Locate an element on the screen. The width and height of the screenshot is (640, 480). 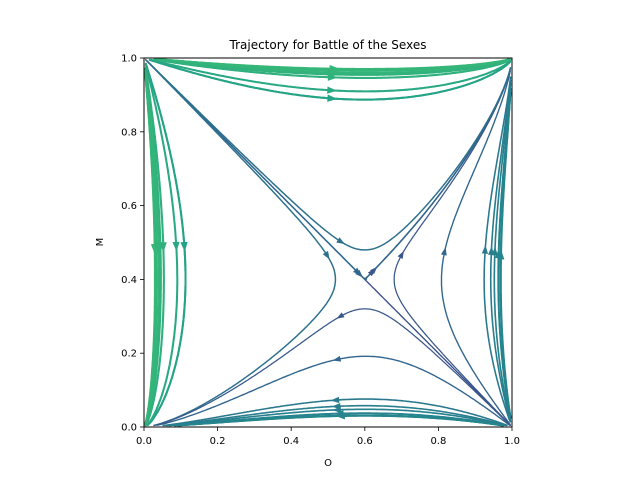
x-tick-label: 0.0 is located at coordinates (144, 441).